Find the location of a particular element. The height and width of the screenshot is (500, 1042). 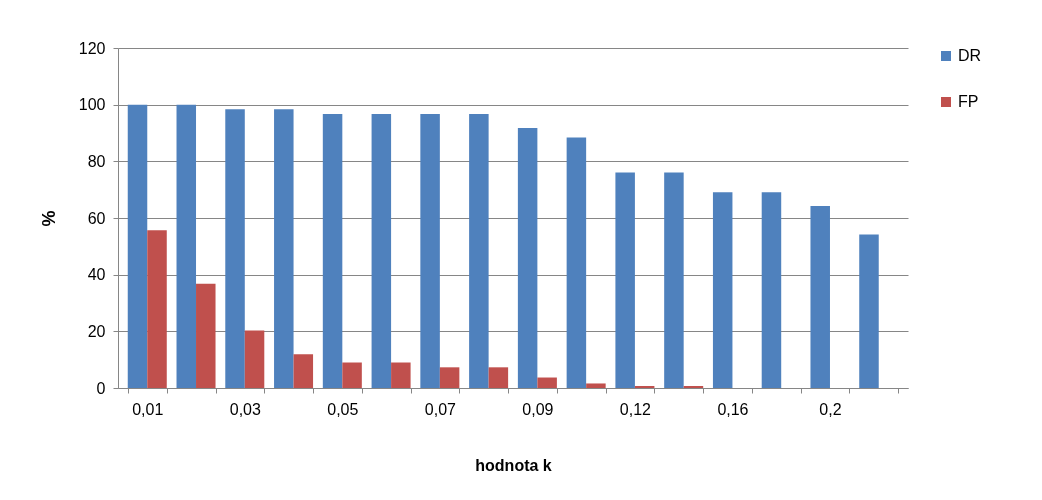

x-axis-title: hodnota k is located at coordinates (513, 465).